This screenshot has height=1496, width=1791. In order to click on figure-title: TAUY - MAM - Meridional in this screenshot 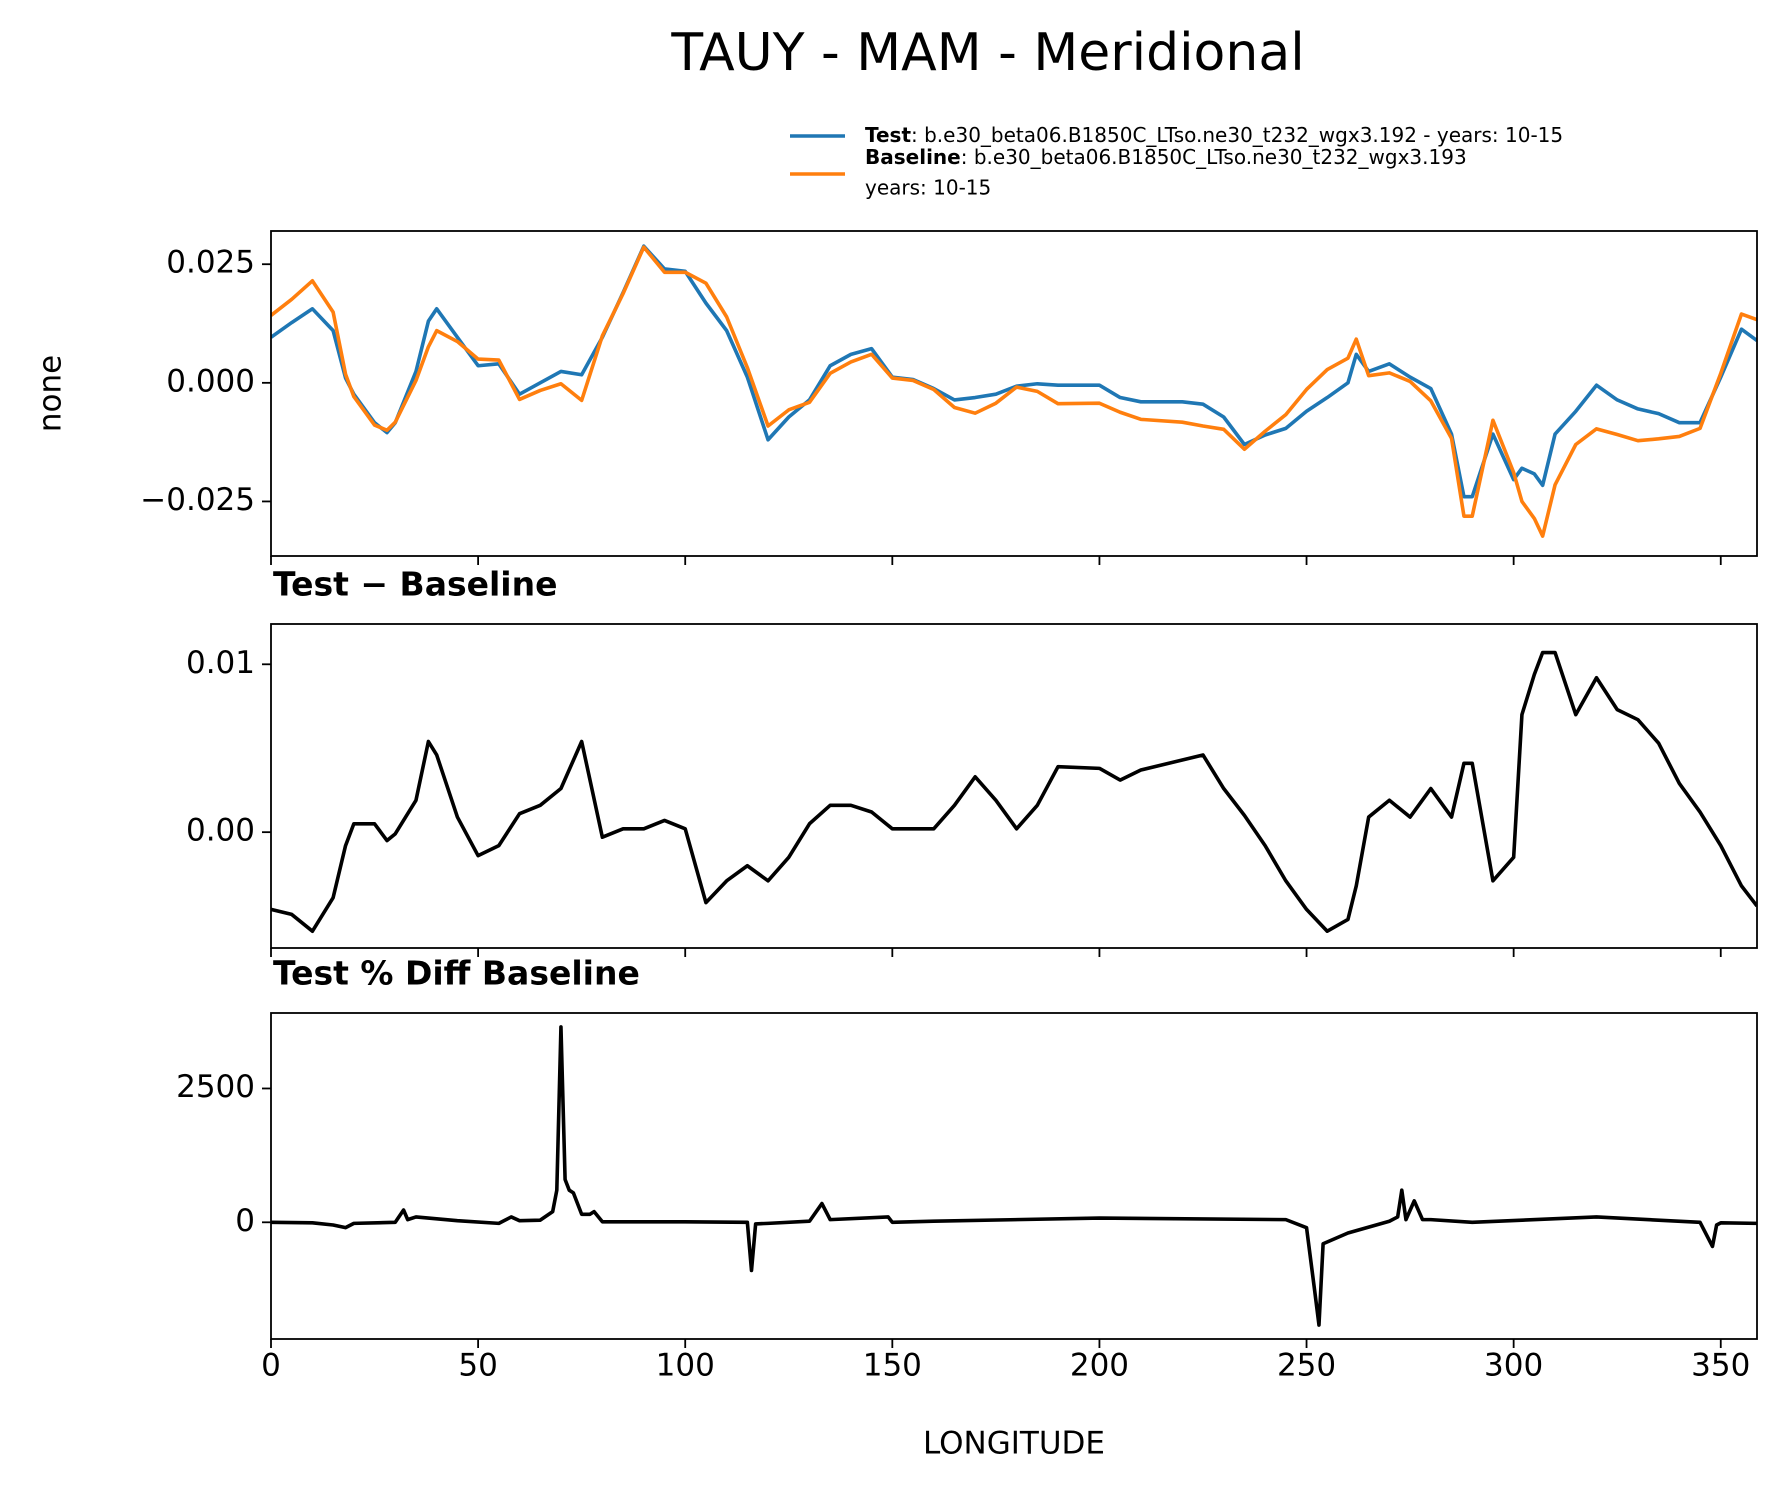, I will do `click(987, 53)`.